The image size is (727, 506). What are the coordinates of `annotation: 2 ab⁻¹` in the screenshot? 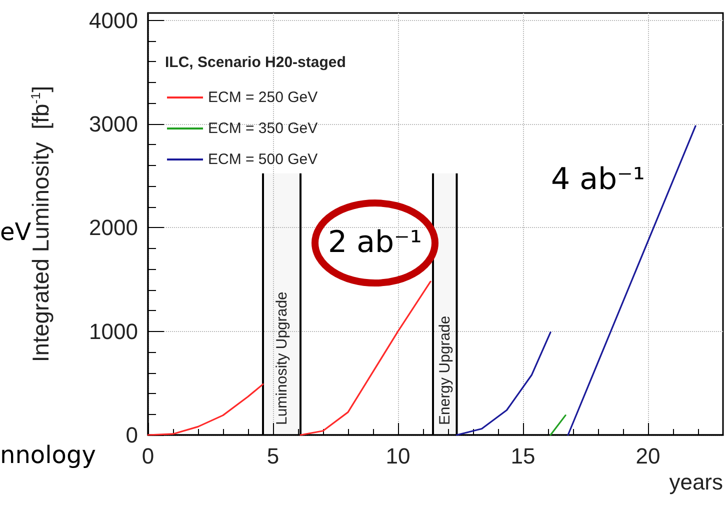 It's located at (375, 242).